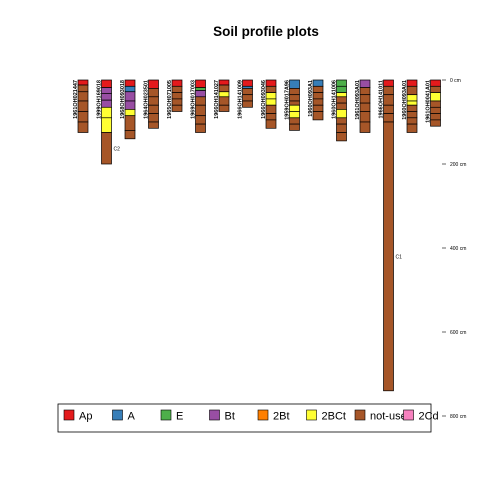  What do you see at coordinates (405, 100) in the screenshot?
I see `profile-id-label: 1960OH093A01` at bounding box center [405, 100].